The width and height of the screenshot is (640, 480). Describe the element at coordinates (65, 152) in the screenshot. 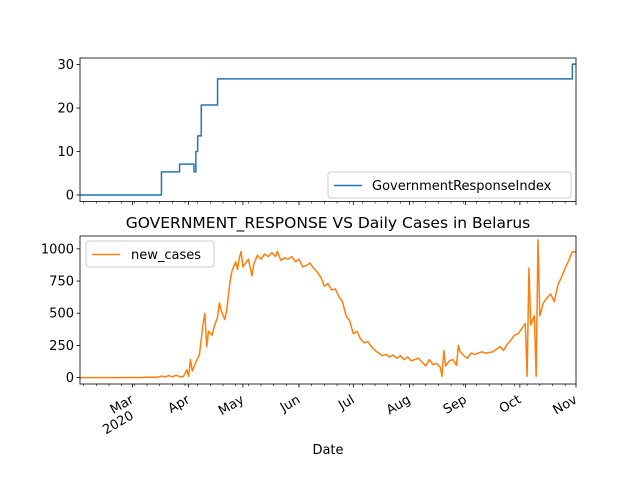

I see `y-tick-label: 10` at that location.